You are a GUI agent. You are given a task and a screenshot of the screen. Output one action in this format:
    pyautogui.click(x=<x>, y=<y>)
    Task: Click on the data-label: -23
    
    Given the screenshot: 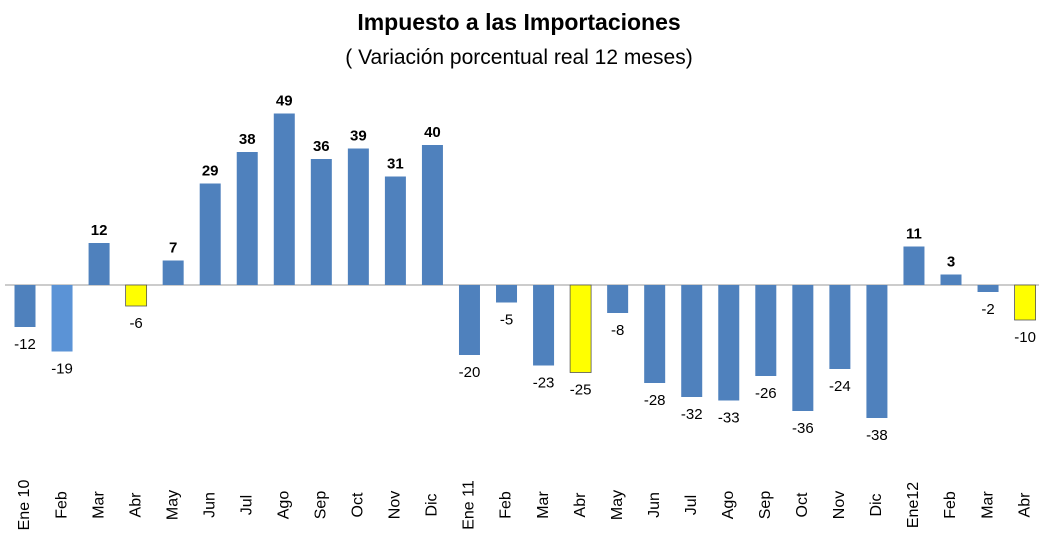 What is the action you would take?
    pyautogui.click(x=544, y=383)
    